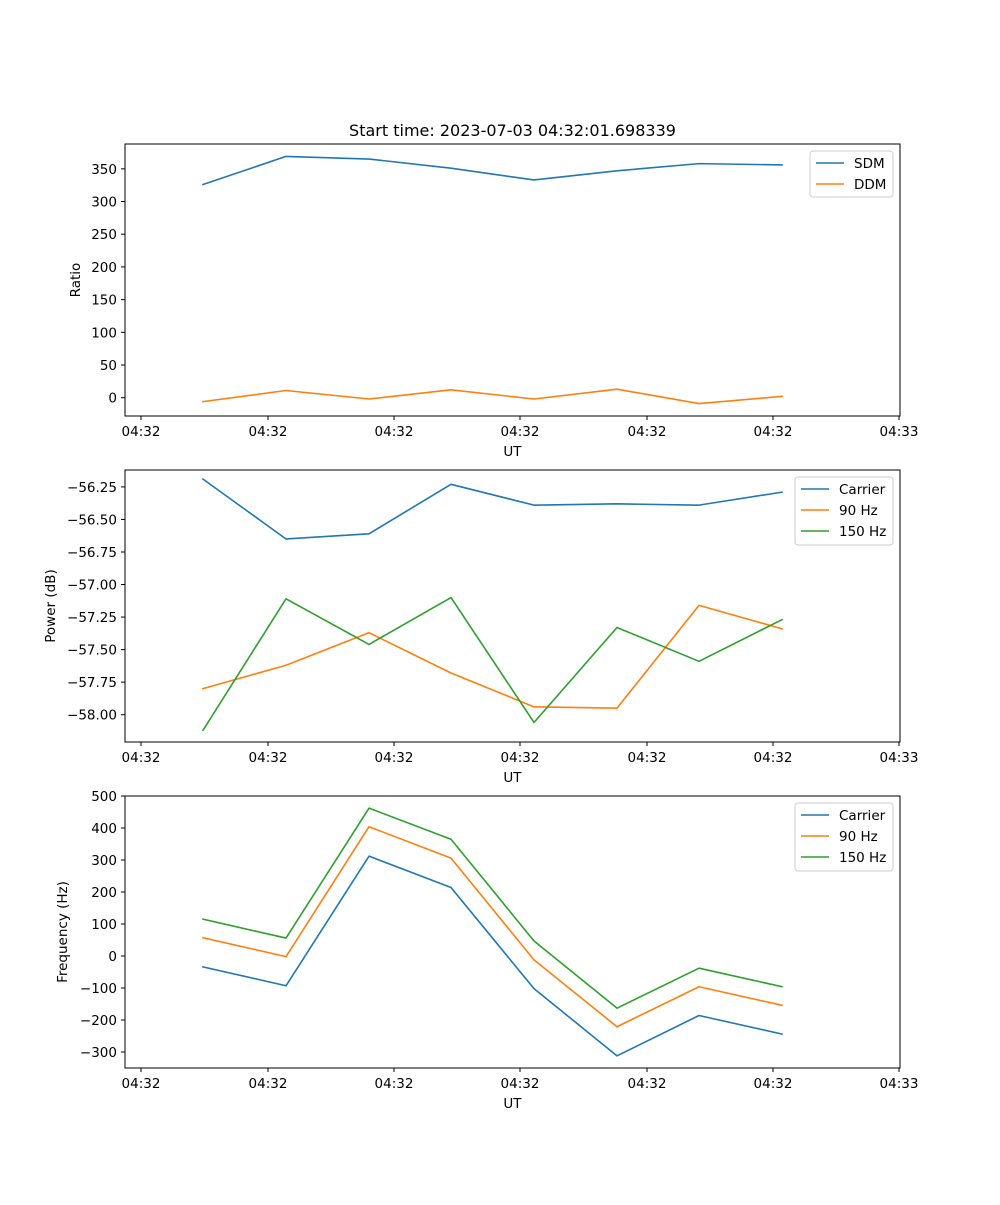 The height and width of the screenshot is (1205, 1000). I want to click on y-tick-label: −58.00, so click(92, 716).